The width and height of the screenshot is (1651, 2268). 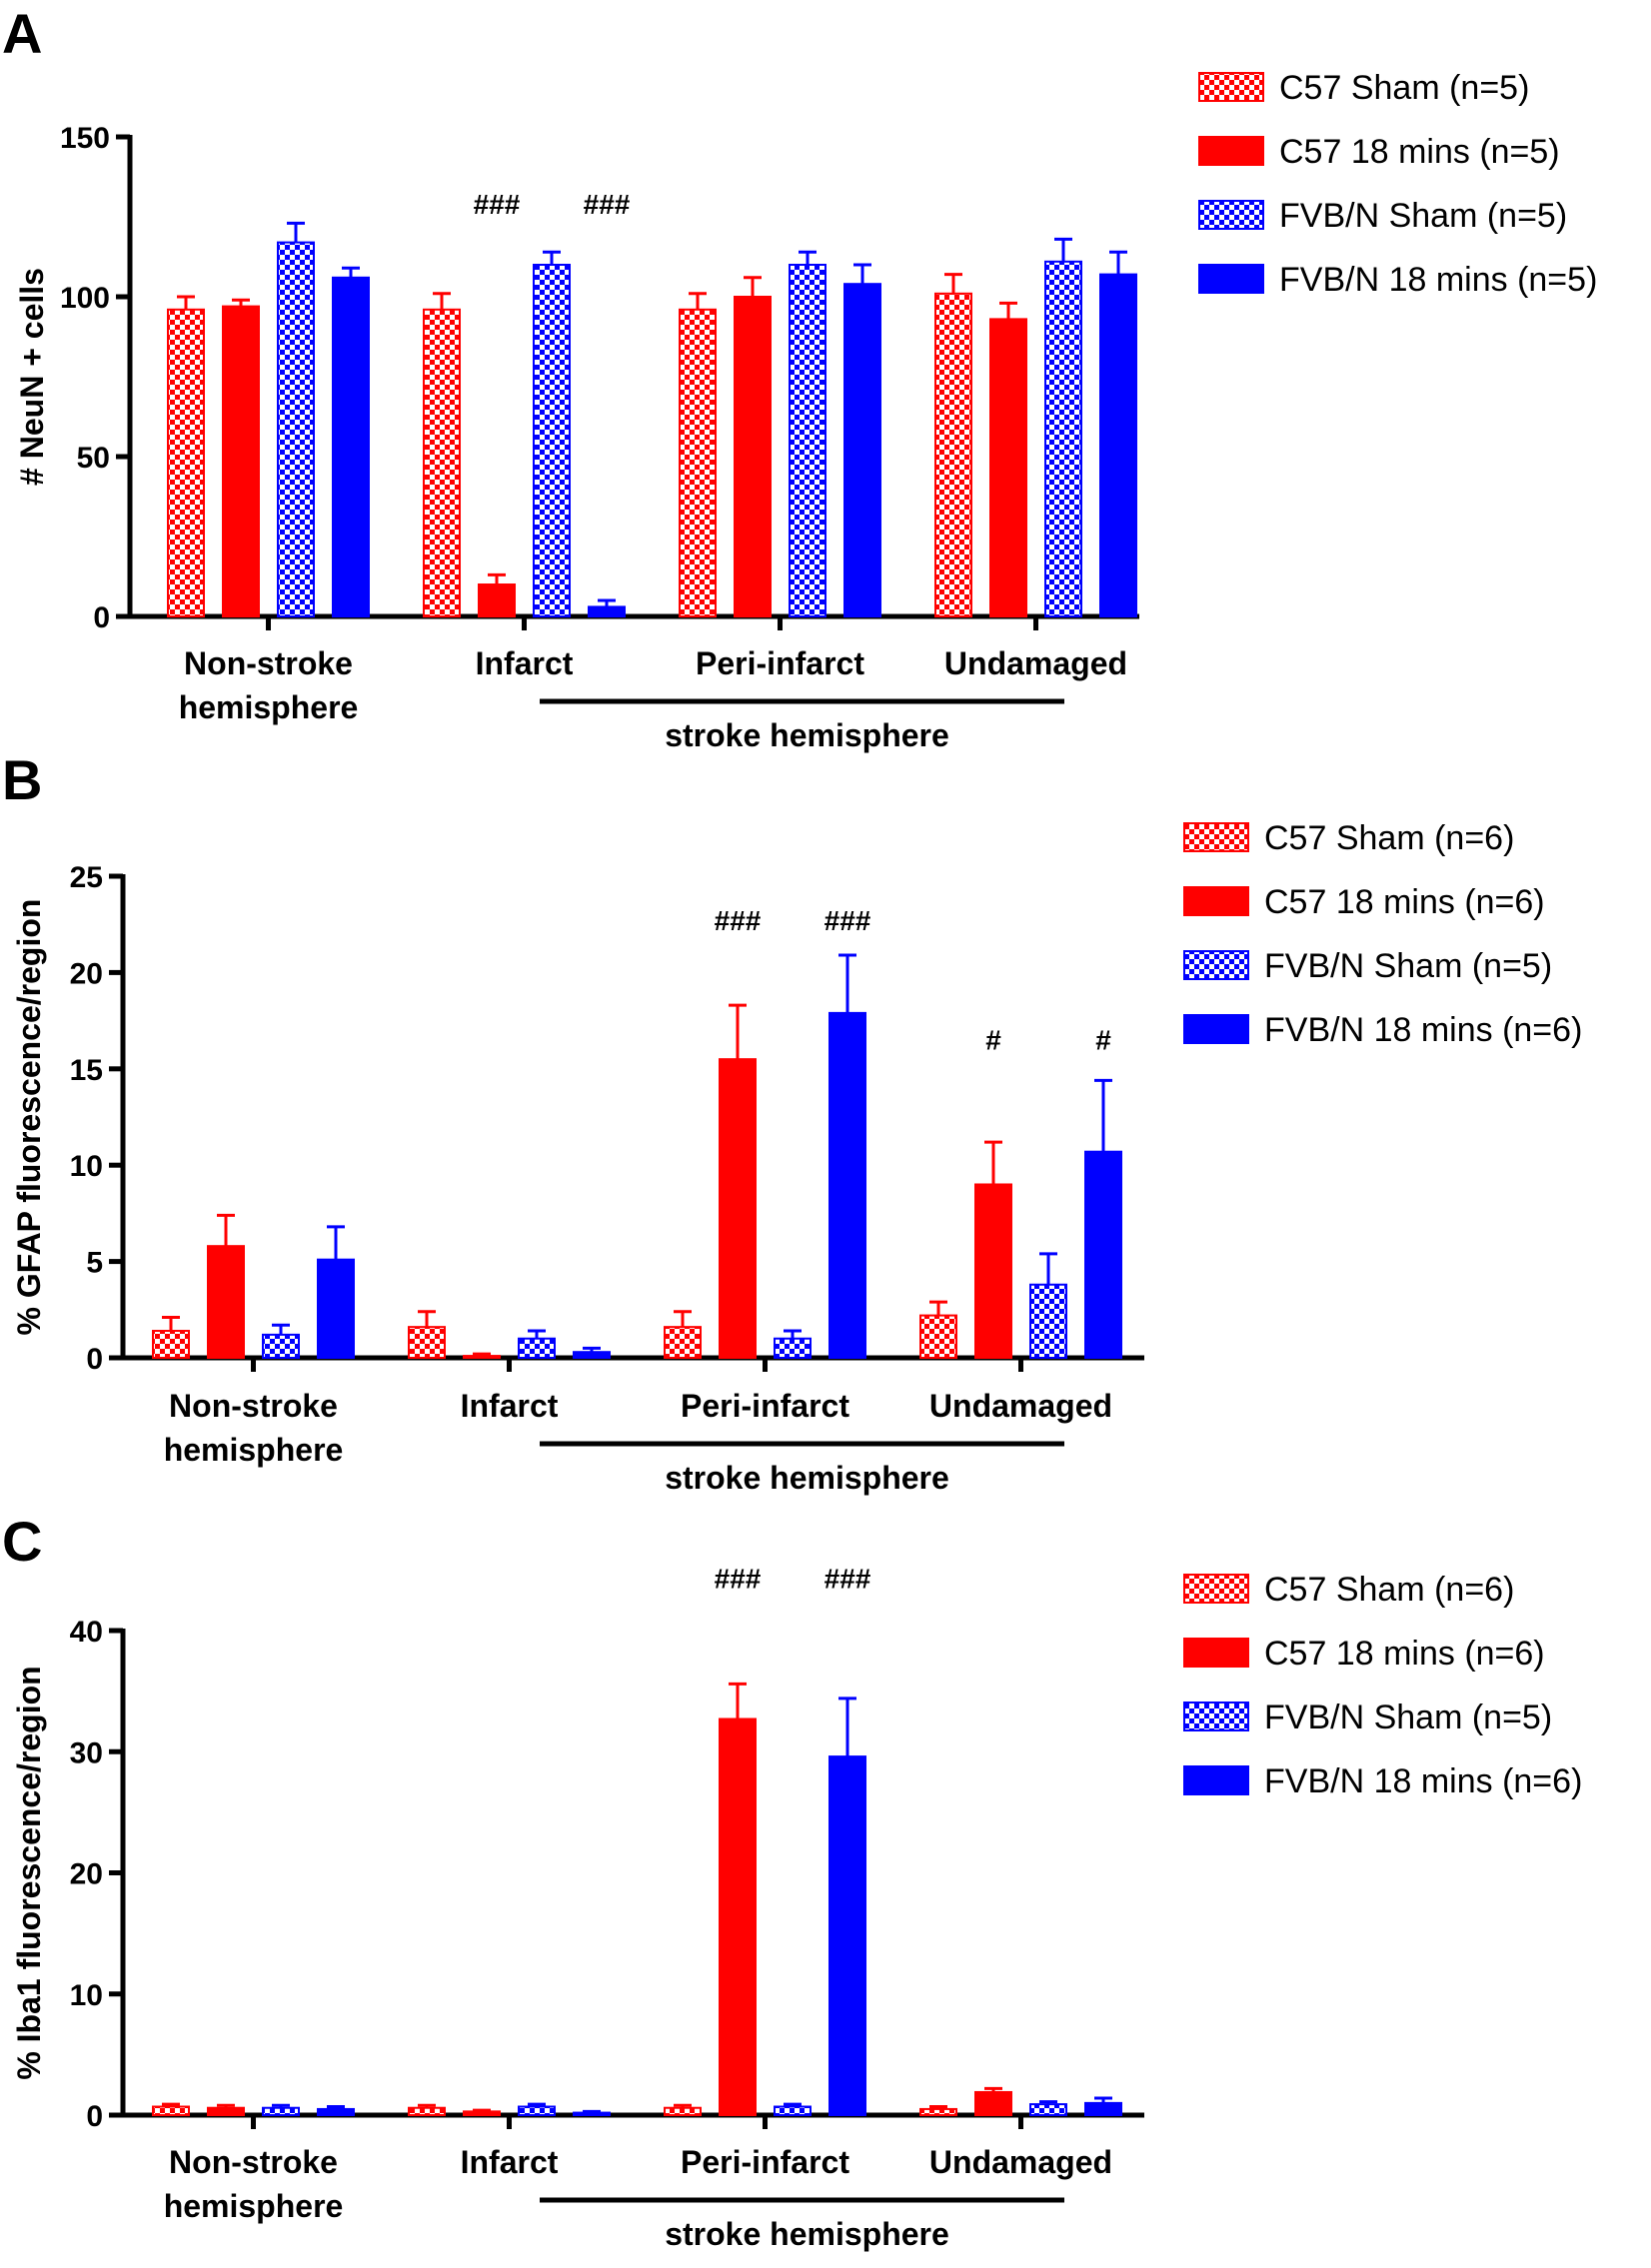 I want to click on y-tick-label: 15, so click(x=86, y=1070).